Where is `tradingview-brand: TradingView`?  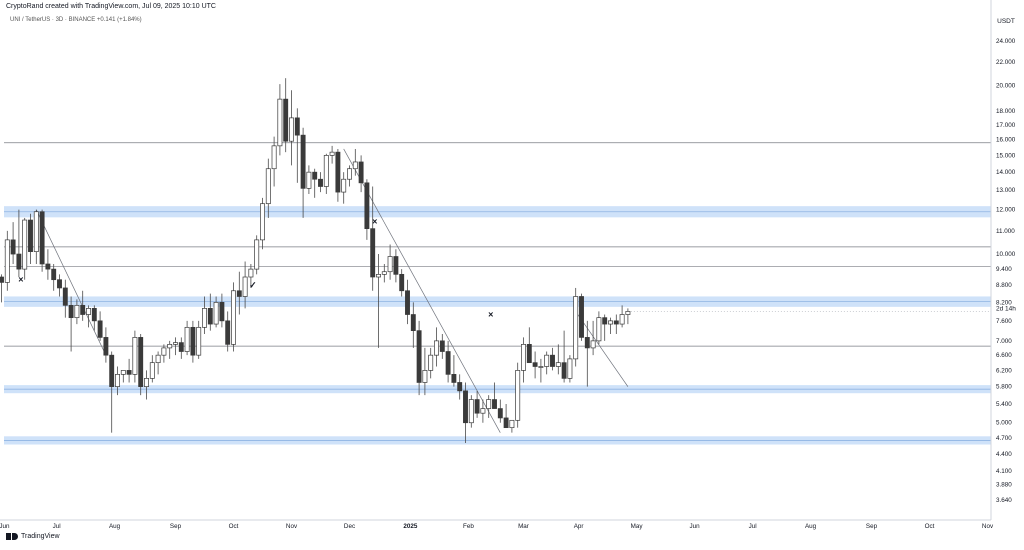
tradingview-brand: TradingView is located at coordinates (33, 536).